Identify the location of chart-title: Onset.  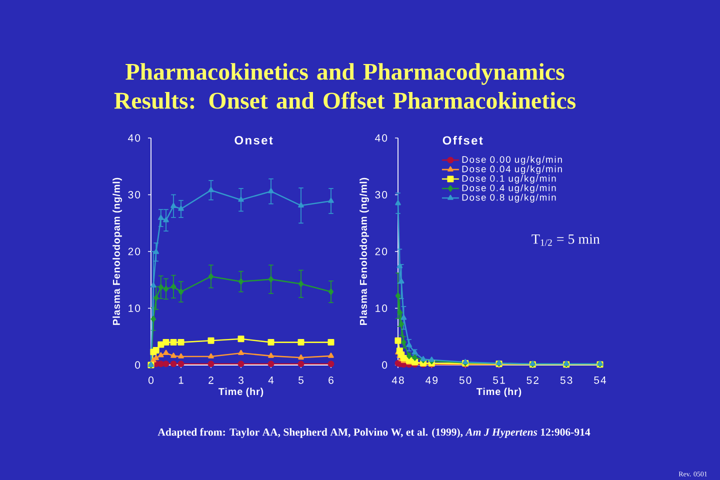
(253, 140).